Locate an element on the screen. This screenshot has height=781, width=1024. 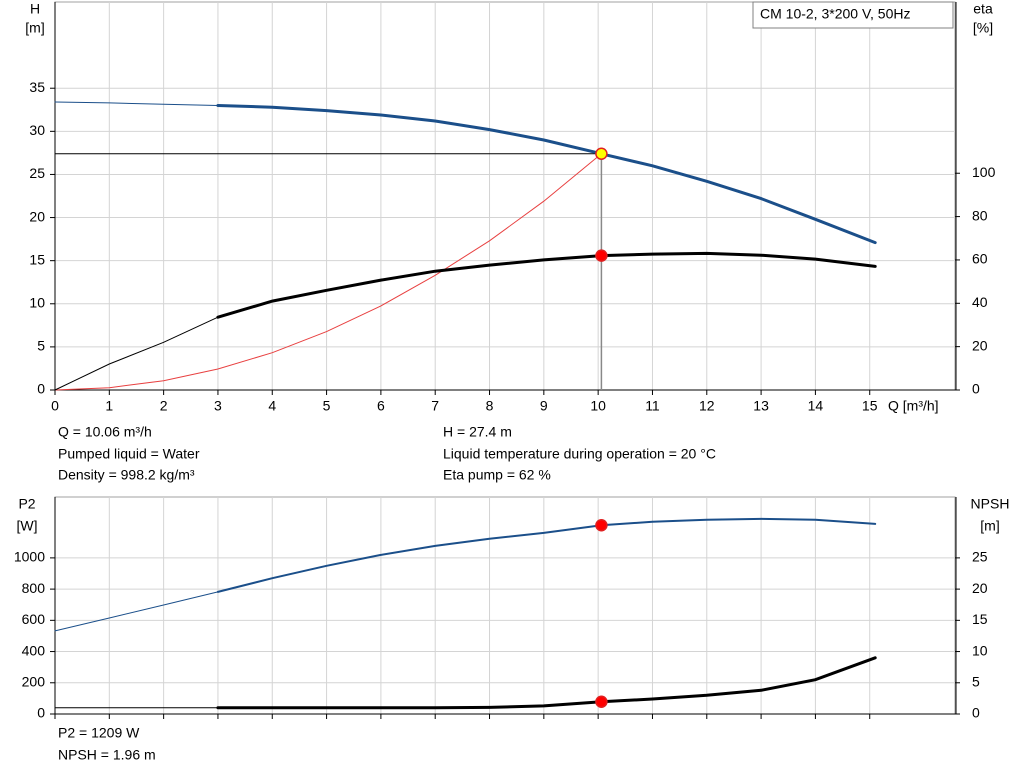
y2-tick-label: 40 is located at coordinates (980, 302).